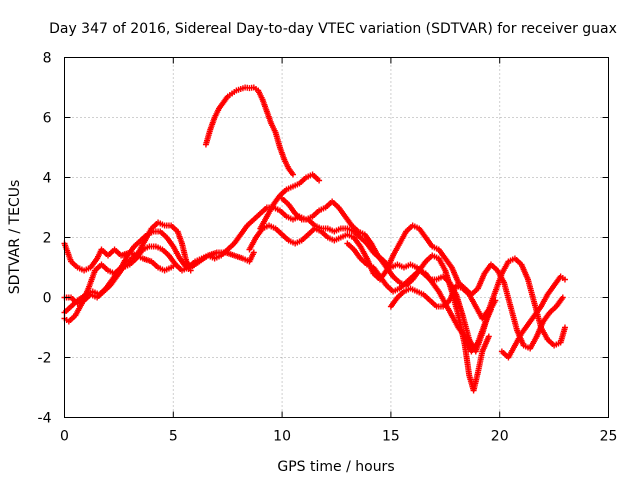 The height and width of the screenshot is (480, 640). What do you see at coordinates (173, 437) in the screenshot?
I see `x-tick-label: 5` at bounding box center [173, 437].